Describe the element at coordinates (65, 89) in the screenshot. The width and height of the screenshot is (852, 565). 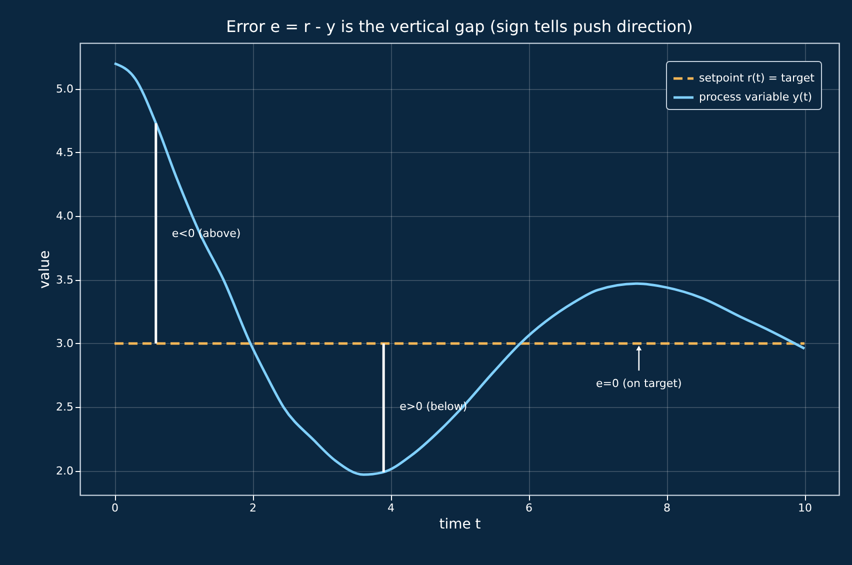
I see `y-tick-label: 5.0` at that location.